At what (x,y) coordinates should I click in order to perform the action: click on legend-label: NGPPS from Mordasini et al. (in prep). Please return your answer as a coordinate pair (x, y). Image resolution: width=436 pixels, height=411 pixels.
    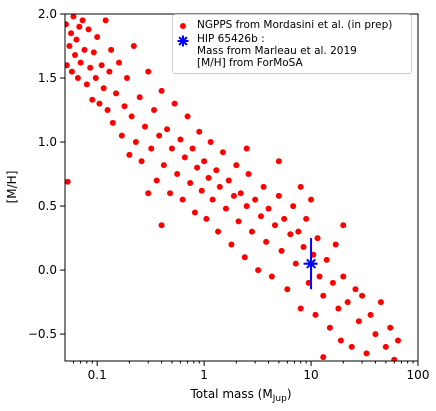
    Looking at the image, I should click on (295, 25).